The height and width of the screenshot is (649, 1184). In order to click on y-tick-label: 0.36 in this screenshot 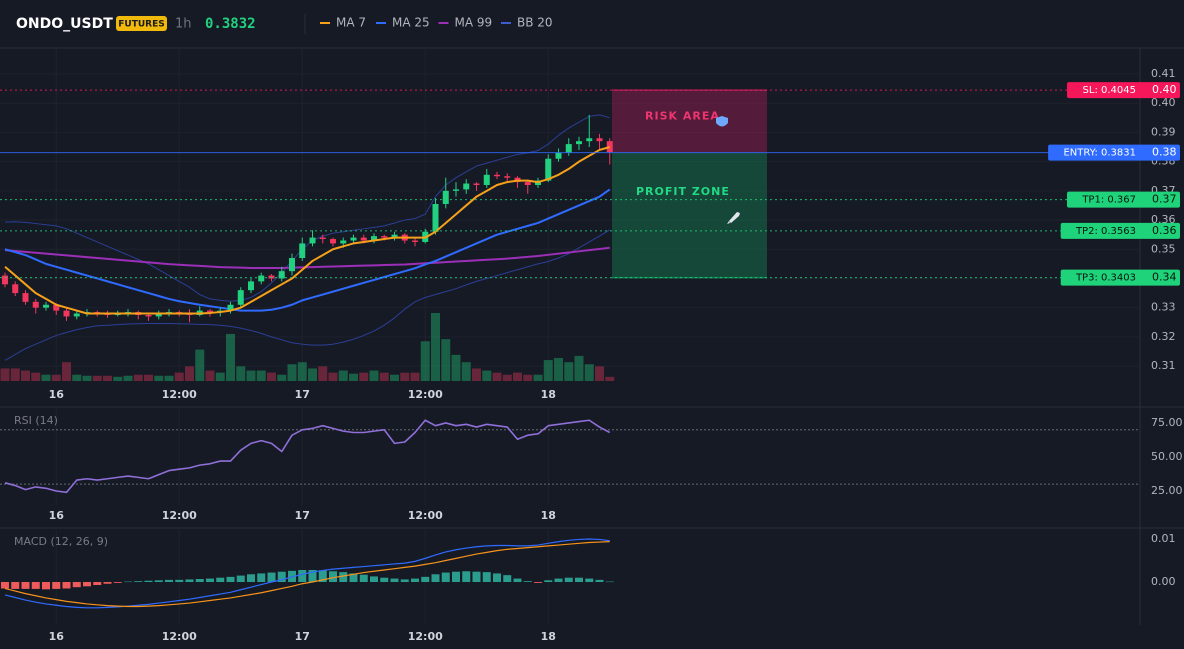, I will do `click(1163, 219)`.